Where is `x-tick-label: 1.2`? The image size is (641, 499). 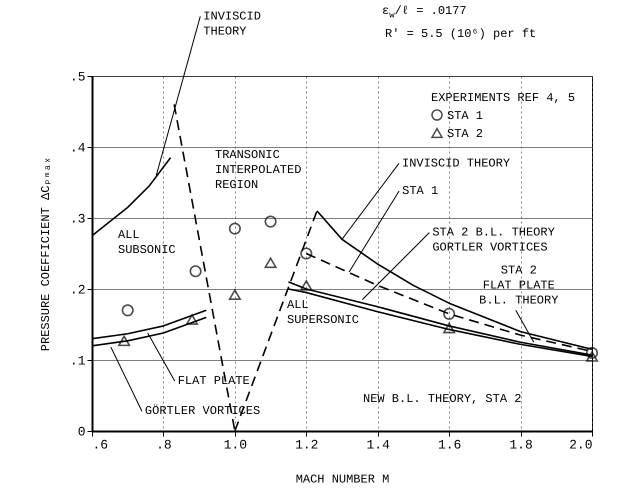
x-tick-label: 1.2 is located at coordinates (306, 445).